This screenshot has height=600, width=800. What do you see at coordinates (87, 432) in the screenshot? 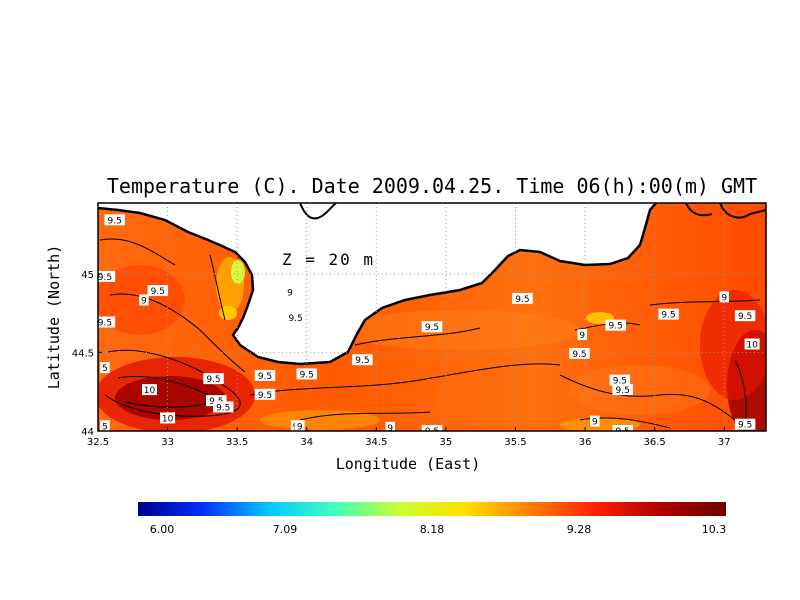
I see `y-tick-label: 44` at bounding box center [87, 432].